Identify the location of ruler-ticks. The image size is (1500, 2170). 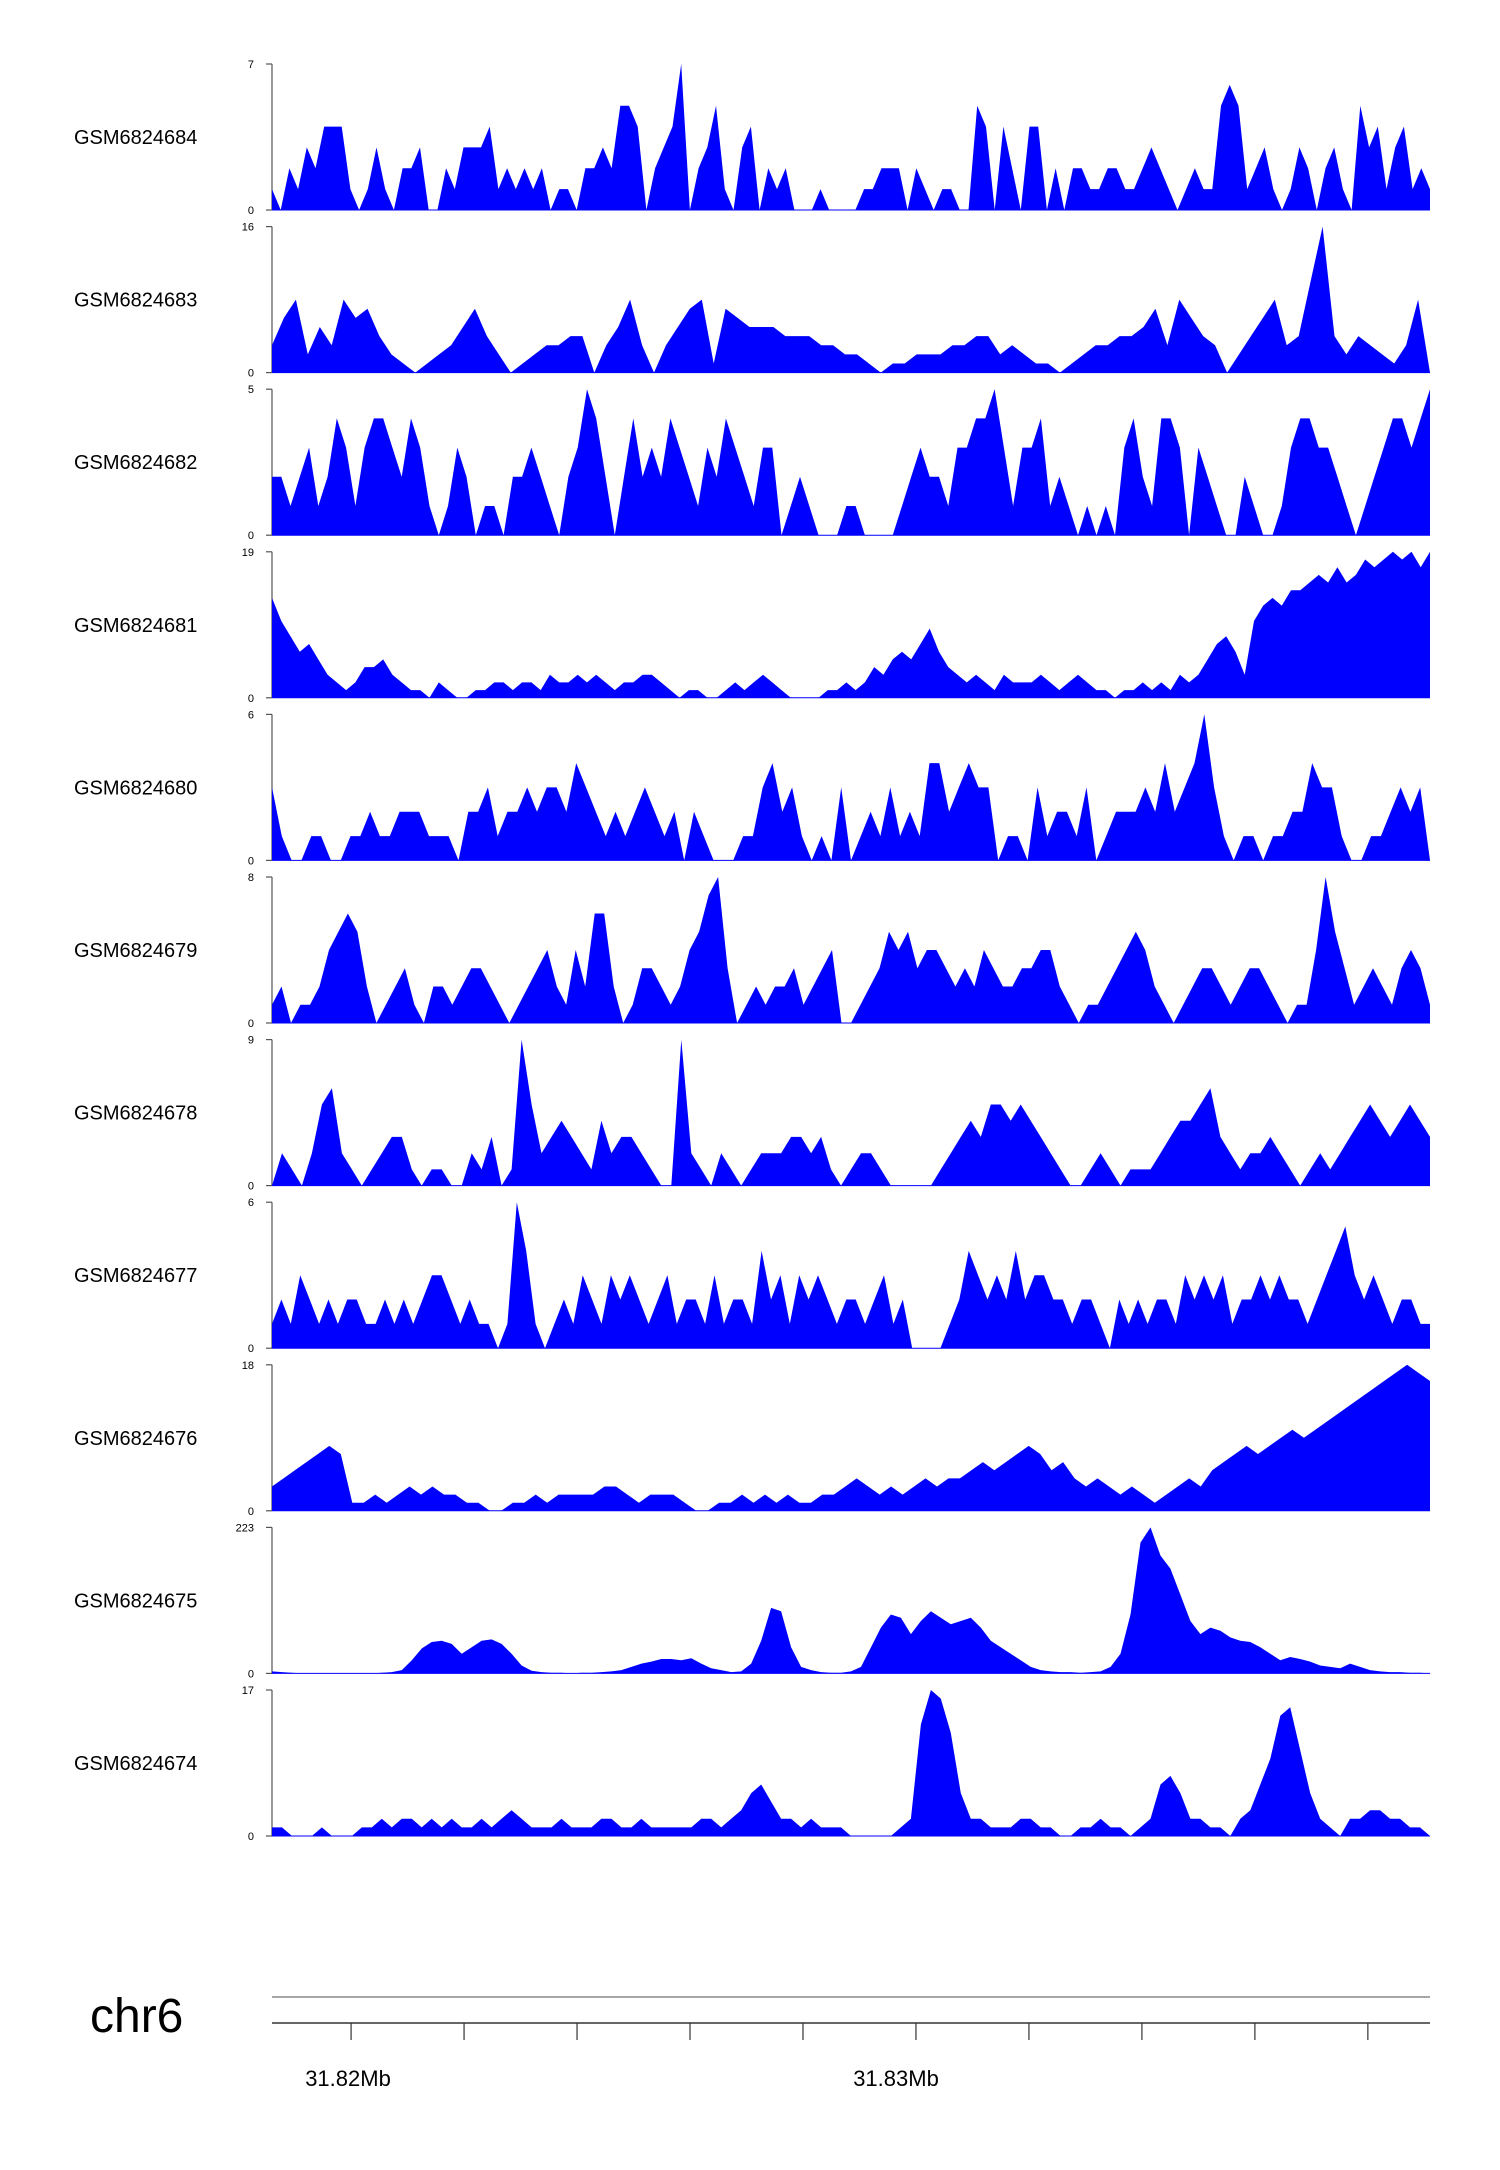
(859, 2031).